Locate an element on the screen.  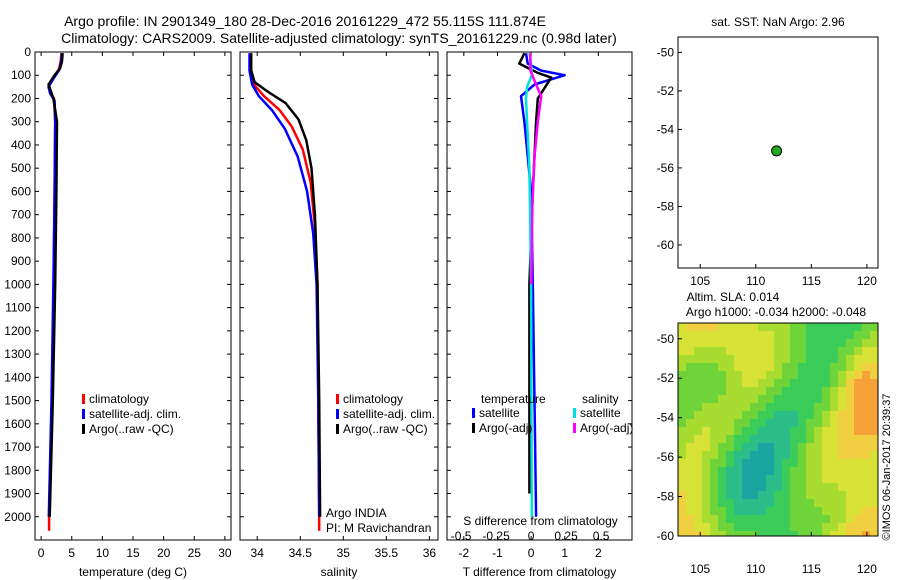
x-tick-label: 10 is located at coordinates (103, 553).